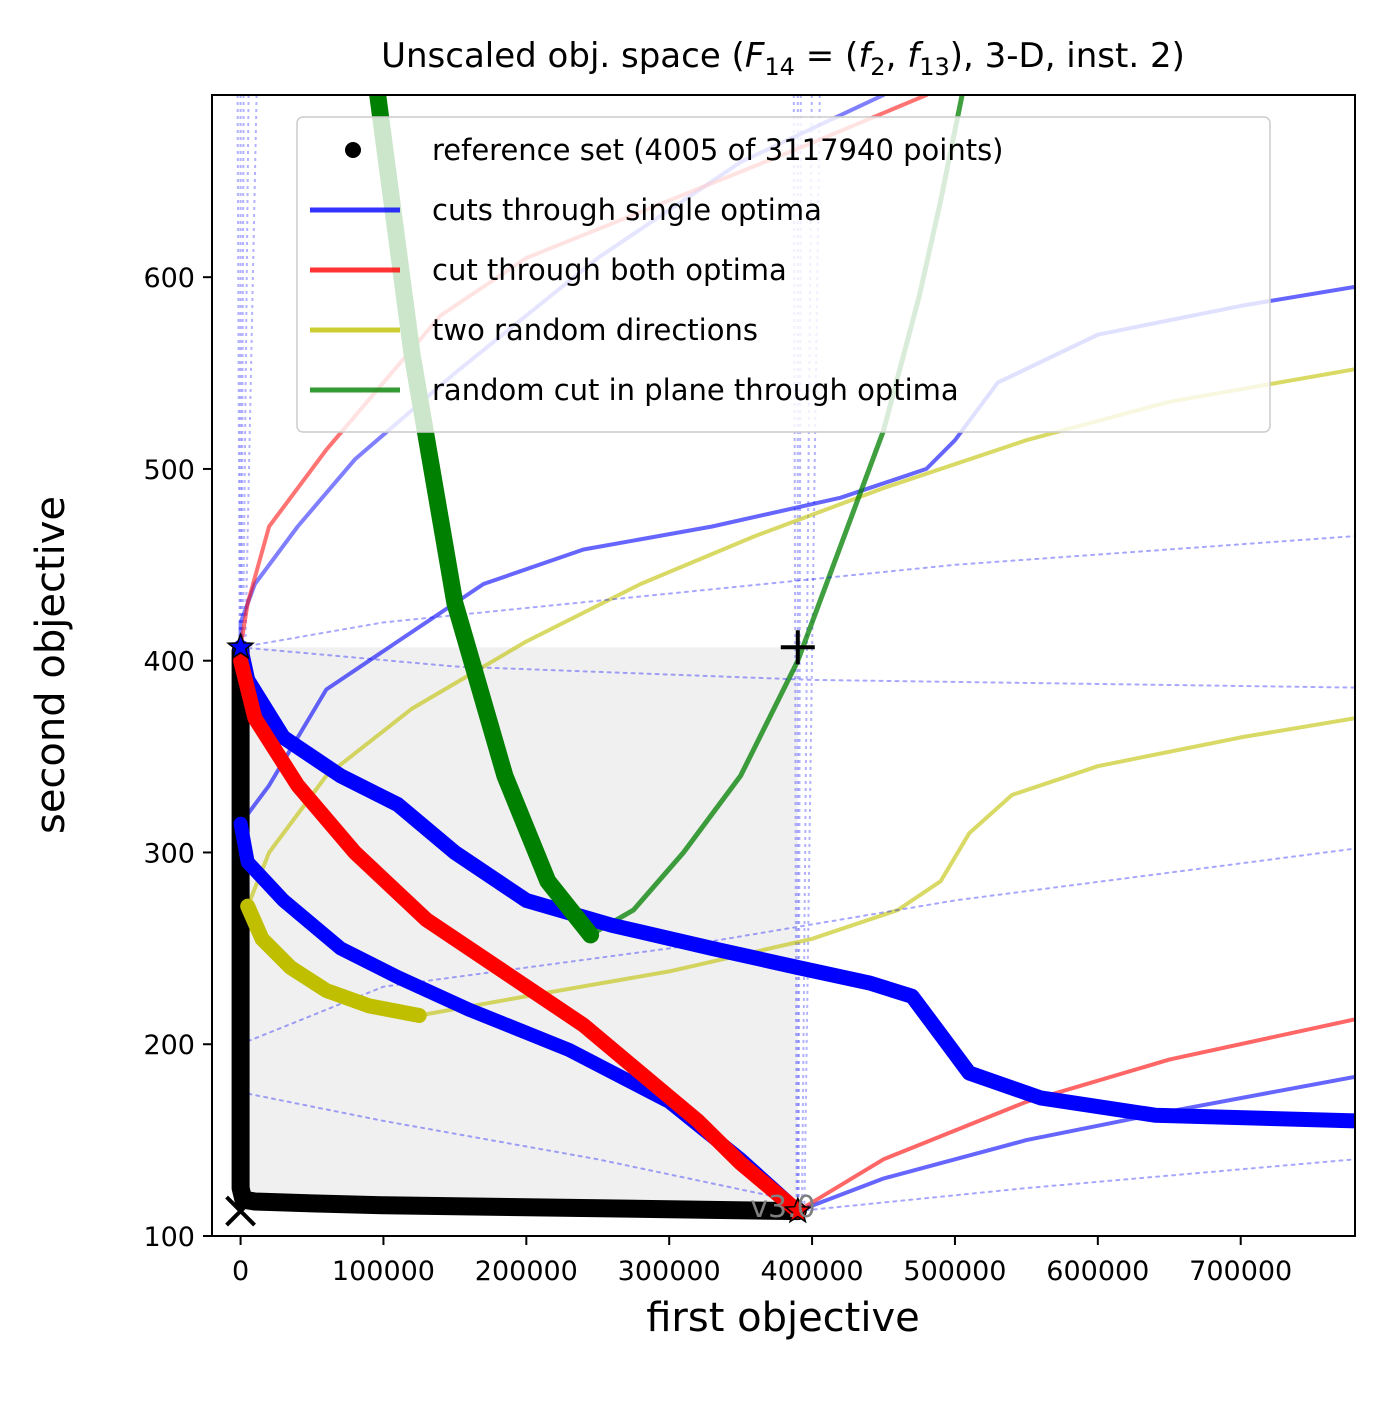 This screenshot has height=1410, width=1395. I want to click on x-axis-title: first objective, so click(783, 1318).